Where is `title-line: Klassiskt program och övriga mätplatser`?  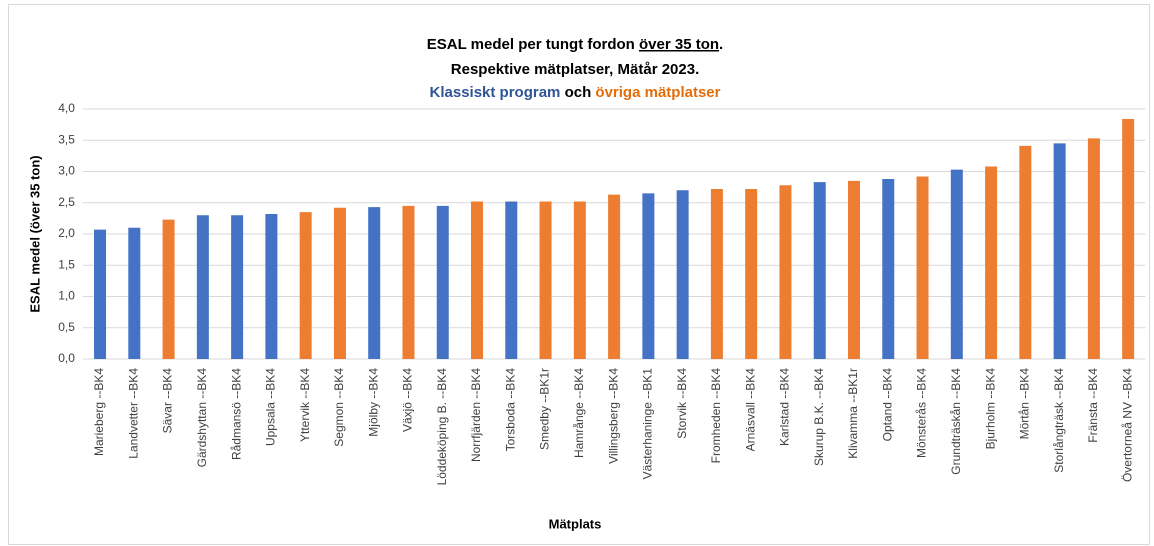
title-line: Klassiskt program och övriga mätplatser is located at coordinates (575, 92).